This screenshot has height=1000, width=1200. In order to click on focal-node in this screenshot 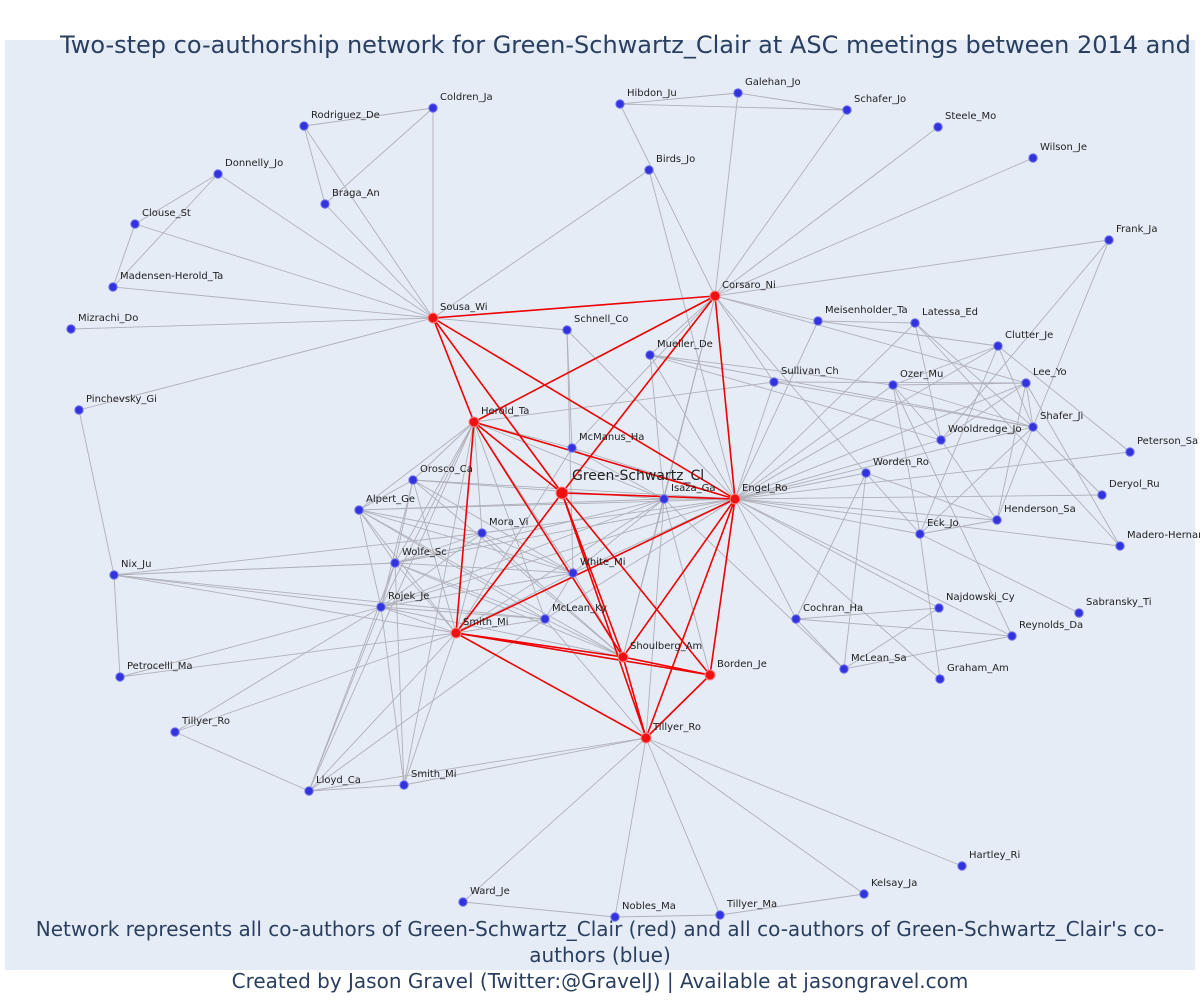, I will do `click(562, 493)`.